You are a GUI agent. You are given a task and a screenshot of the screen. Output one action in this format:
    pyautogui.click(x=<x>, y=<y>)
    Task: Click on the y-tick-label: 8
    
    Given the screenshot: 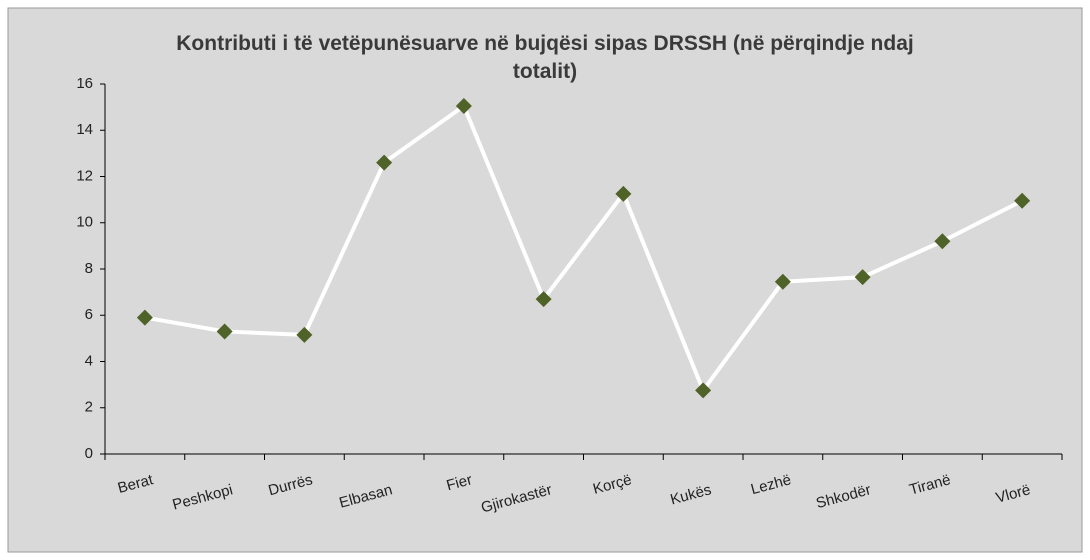 What is the action you would take?
    pyautogui.click(x=89, y=268)
    